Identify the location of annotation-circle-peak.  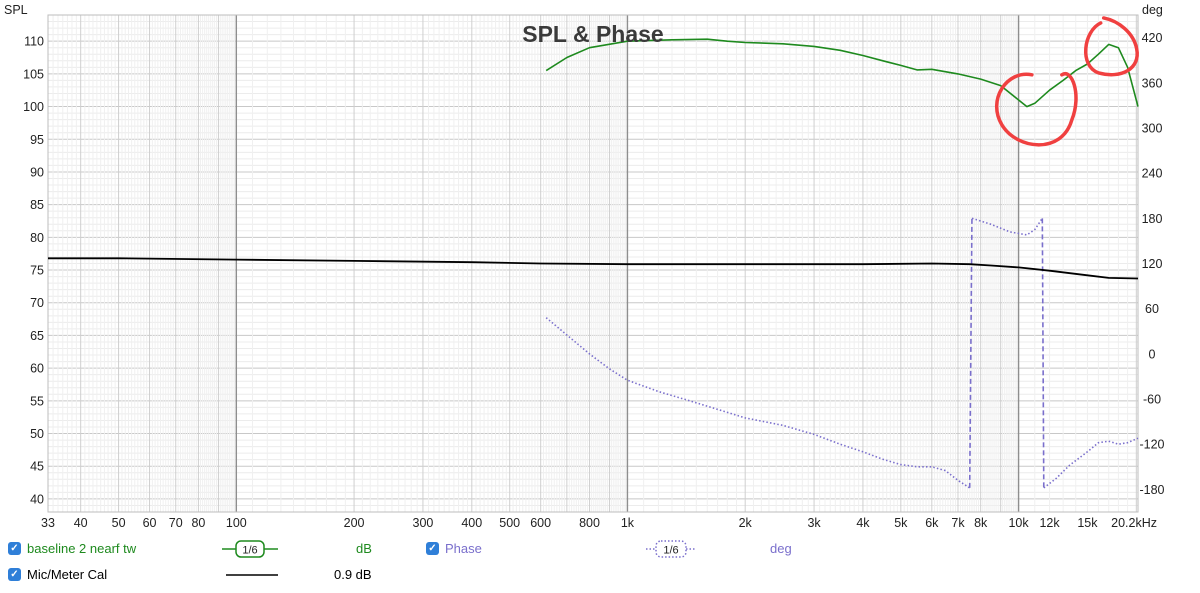
(1111, 46).